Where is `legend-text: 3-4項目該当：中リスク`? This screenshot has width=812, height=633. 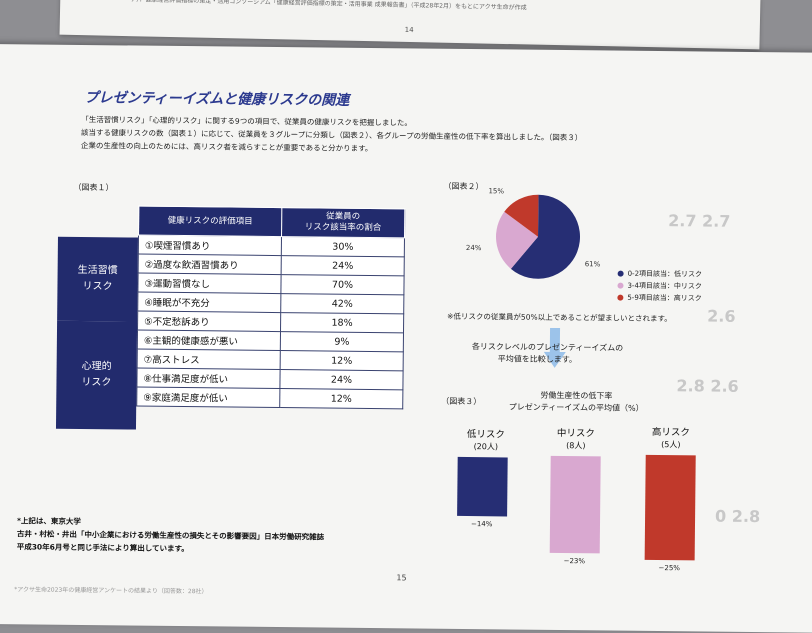 legend-text: 3-4項目該当：中リスク is located at coordinates (664, 286).